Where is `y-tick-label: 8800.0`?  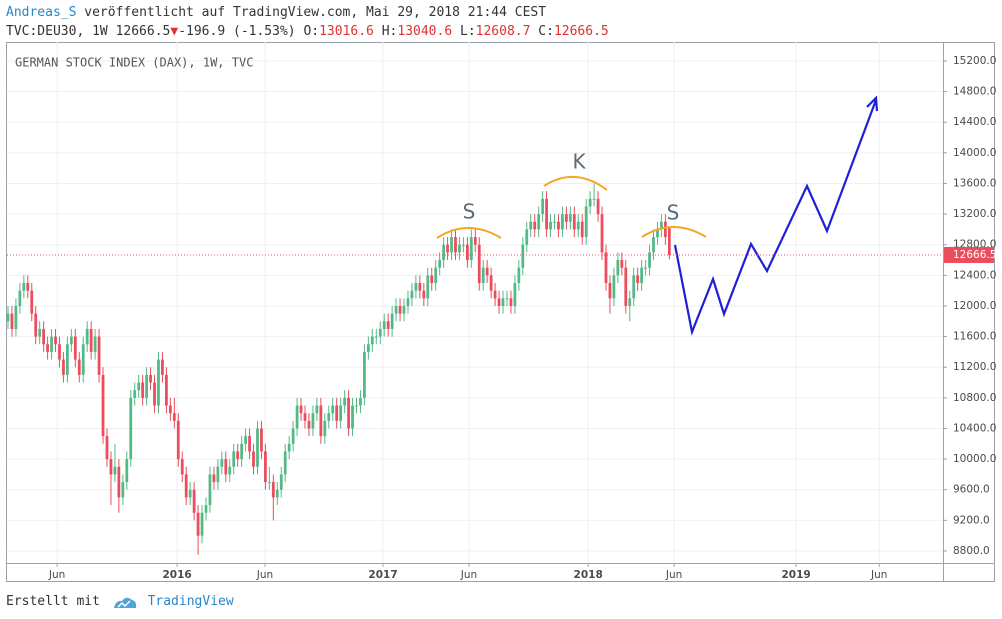
y-tick-label: 8800.0 is located at coordinates (971, 551).